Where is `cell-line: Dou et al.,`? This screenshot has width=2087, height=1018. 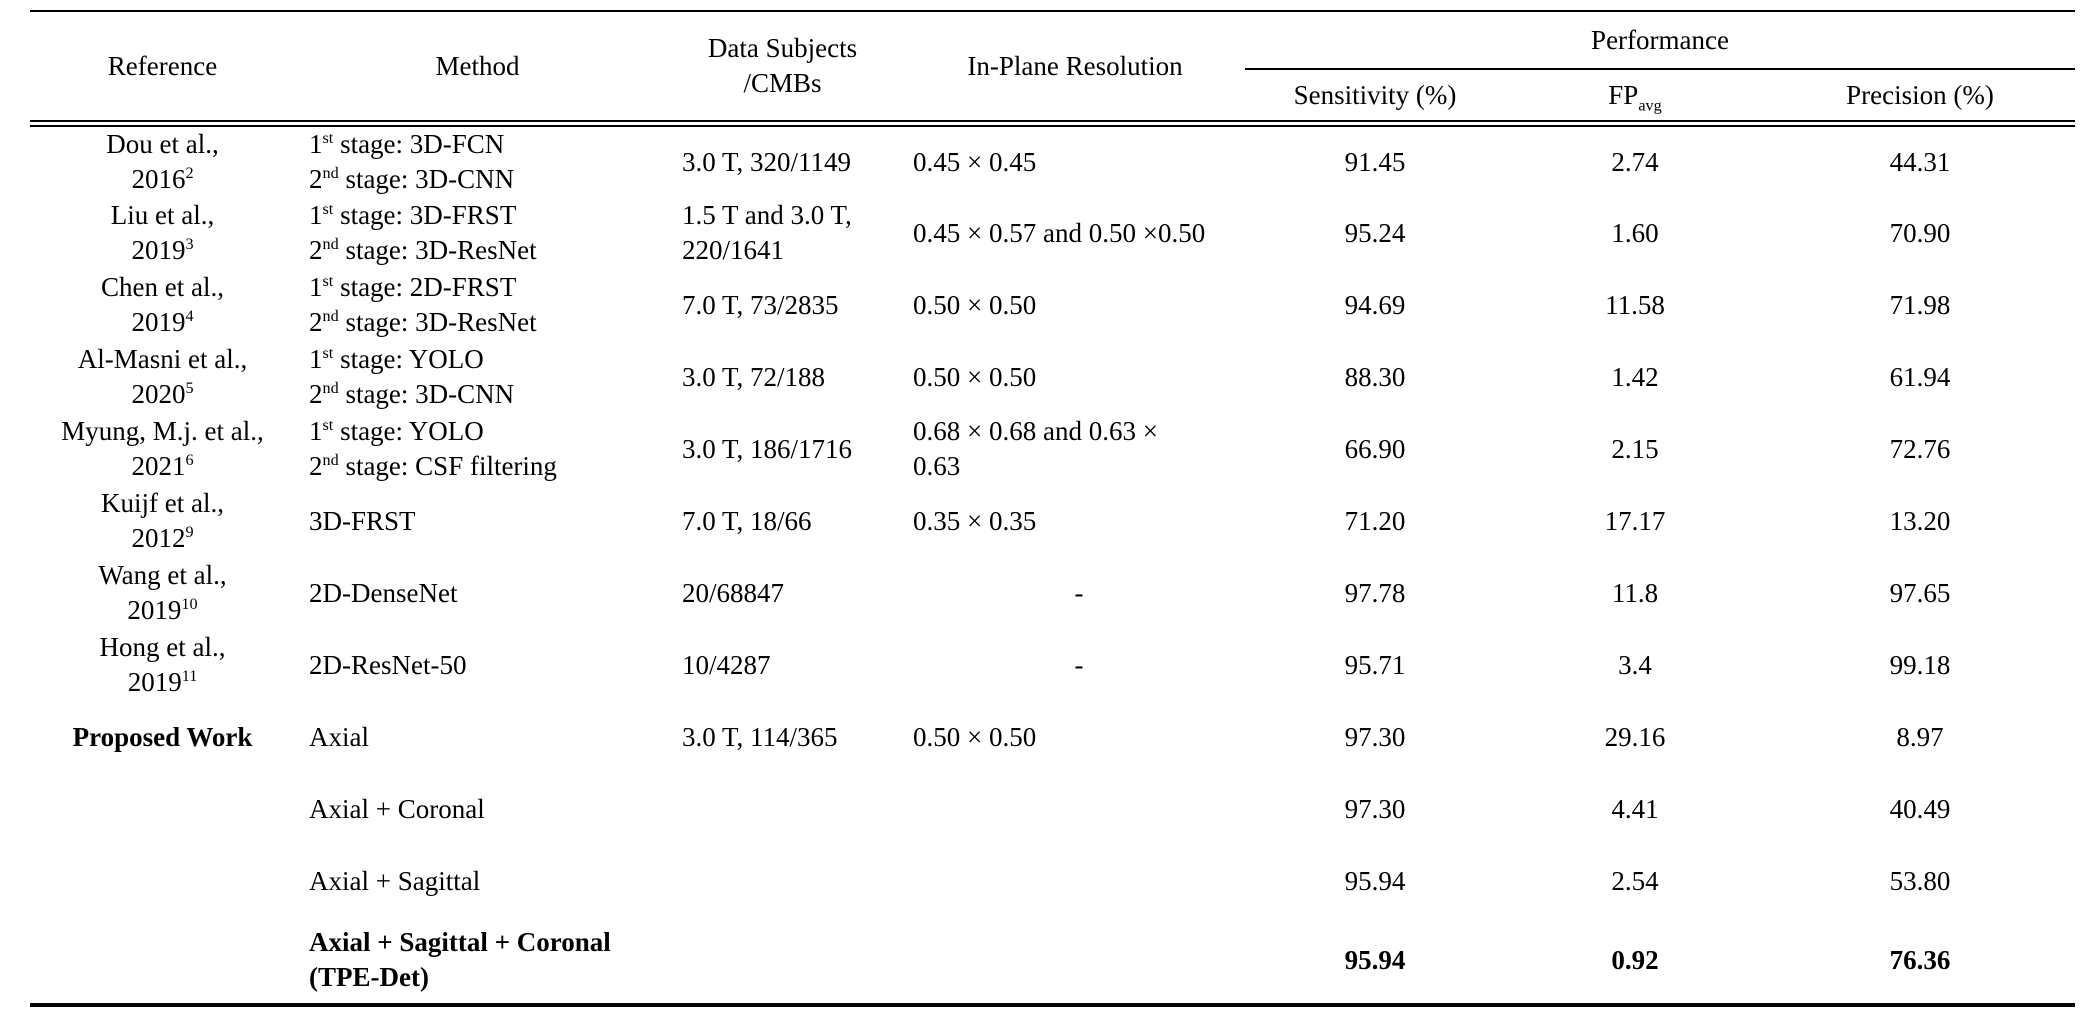
cell-line: Dou et al., is located at coordinates (162, 144).